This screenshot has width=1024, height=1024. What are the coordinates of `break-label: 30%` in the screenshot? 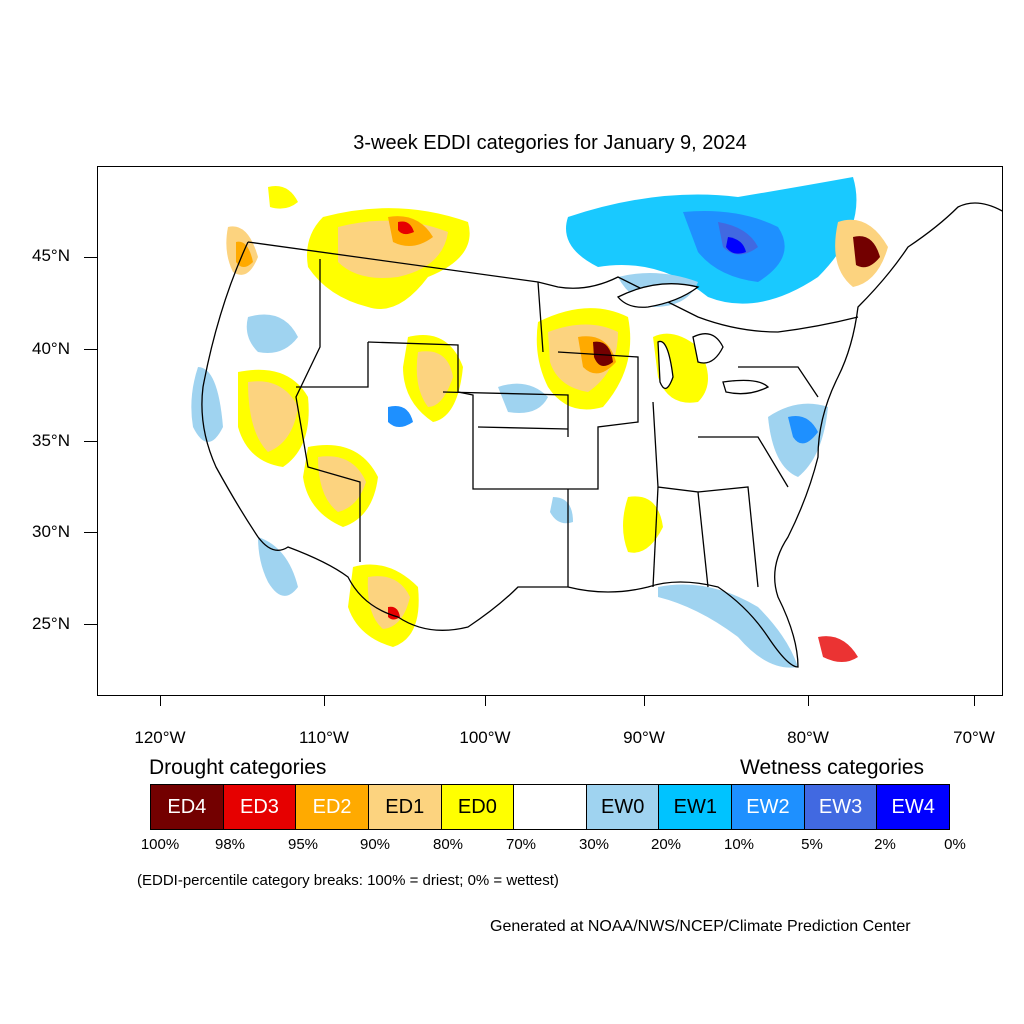 It's located at (594, 844).